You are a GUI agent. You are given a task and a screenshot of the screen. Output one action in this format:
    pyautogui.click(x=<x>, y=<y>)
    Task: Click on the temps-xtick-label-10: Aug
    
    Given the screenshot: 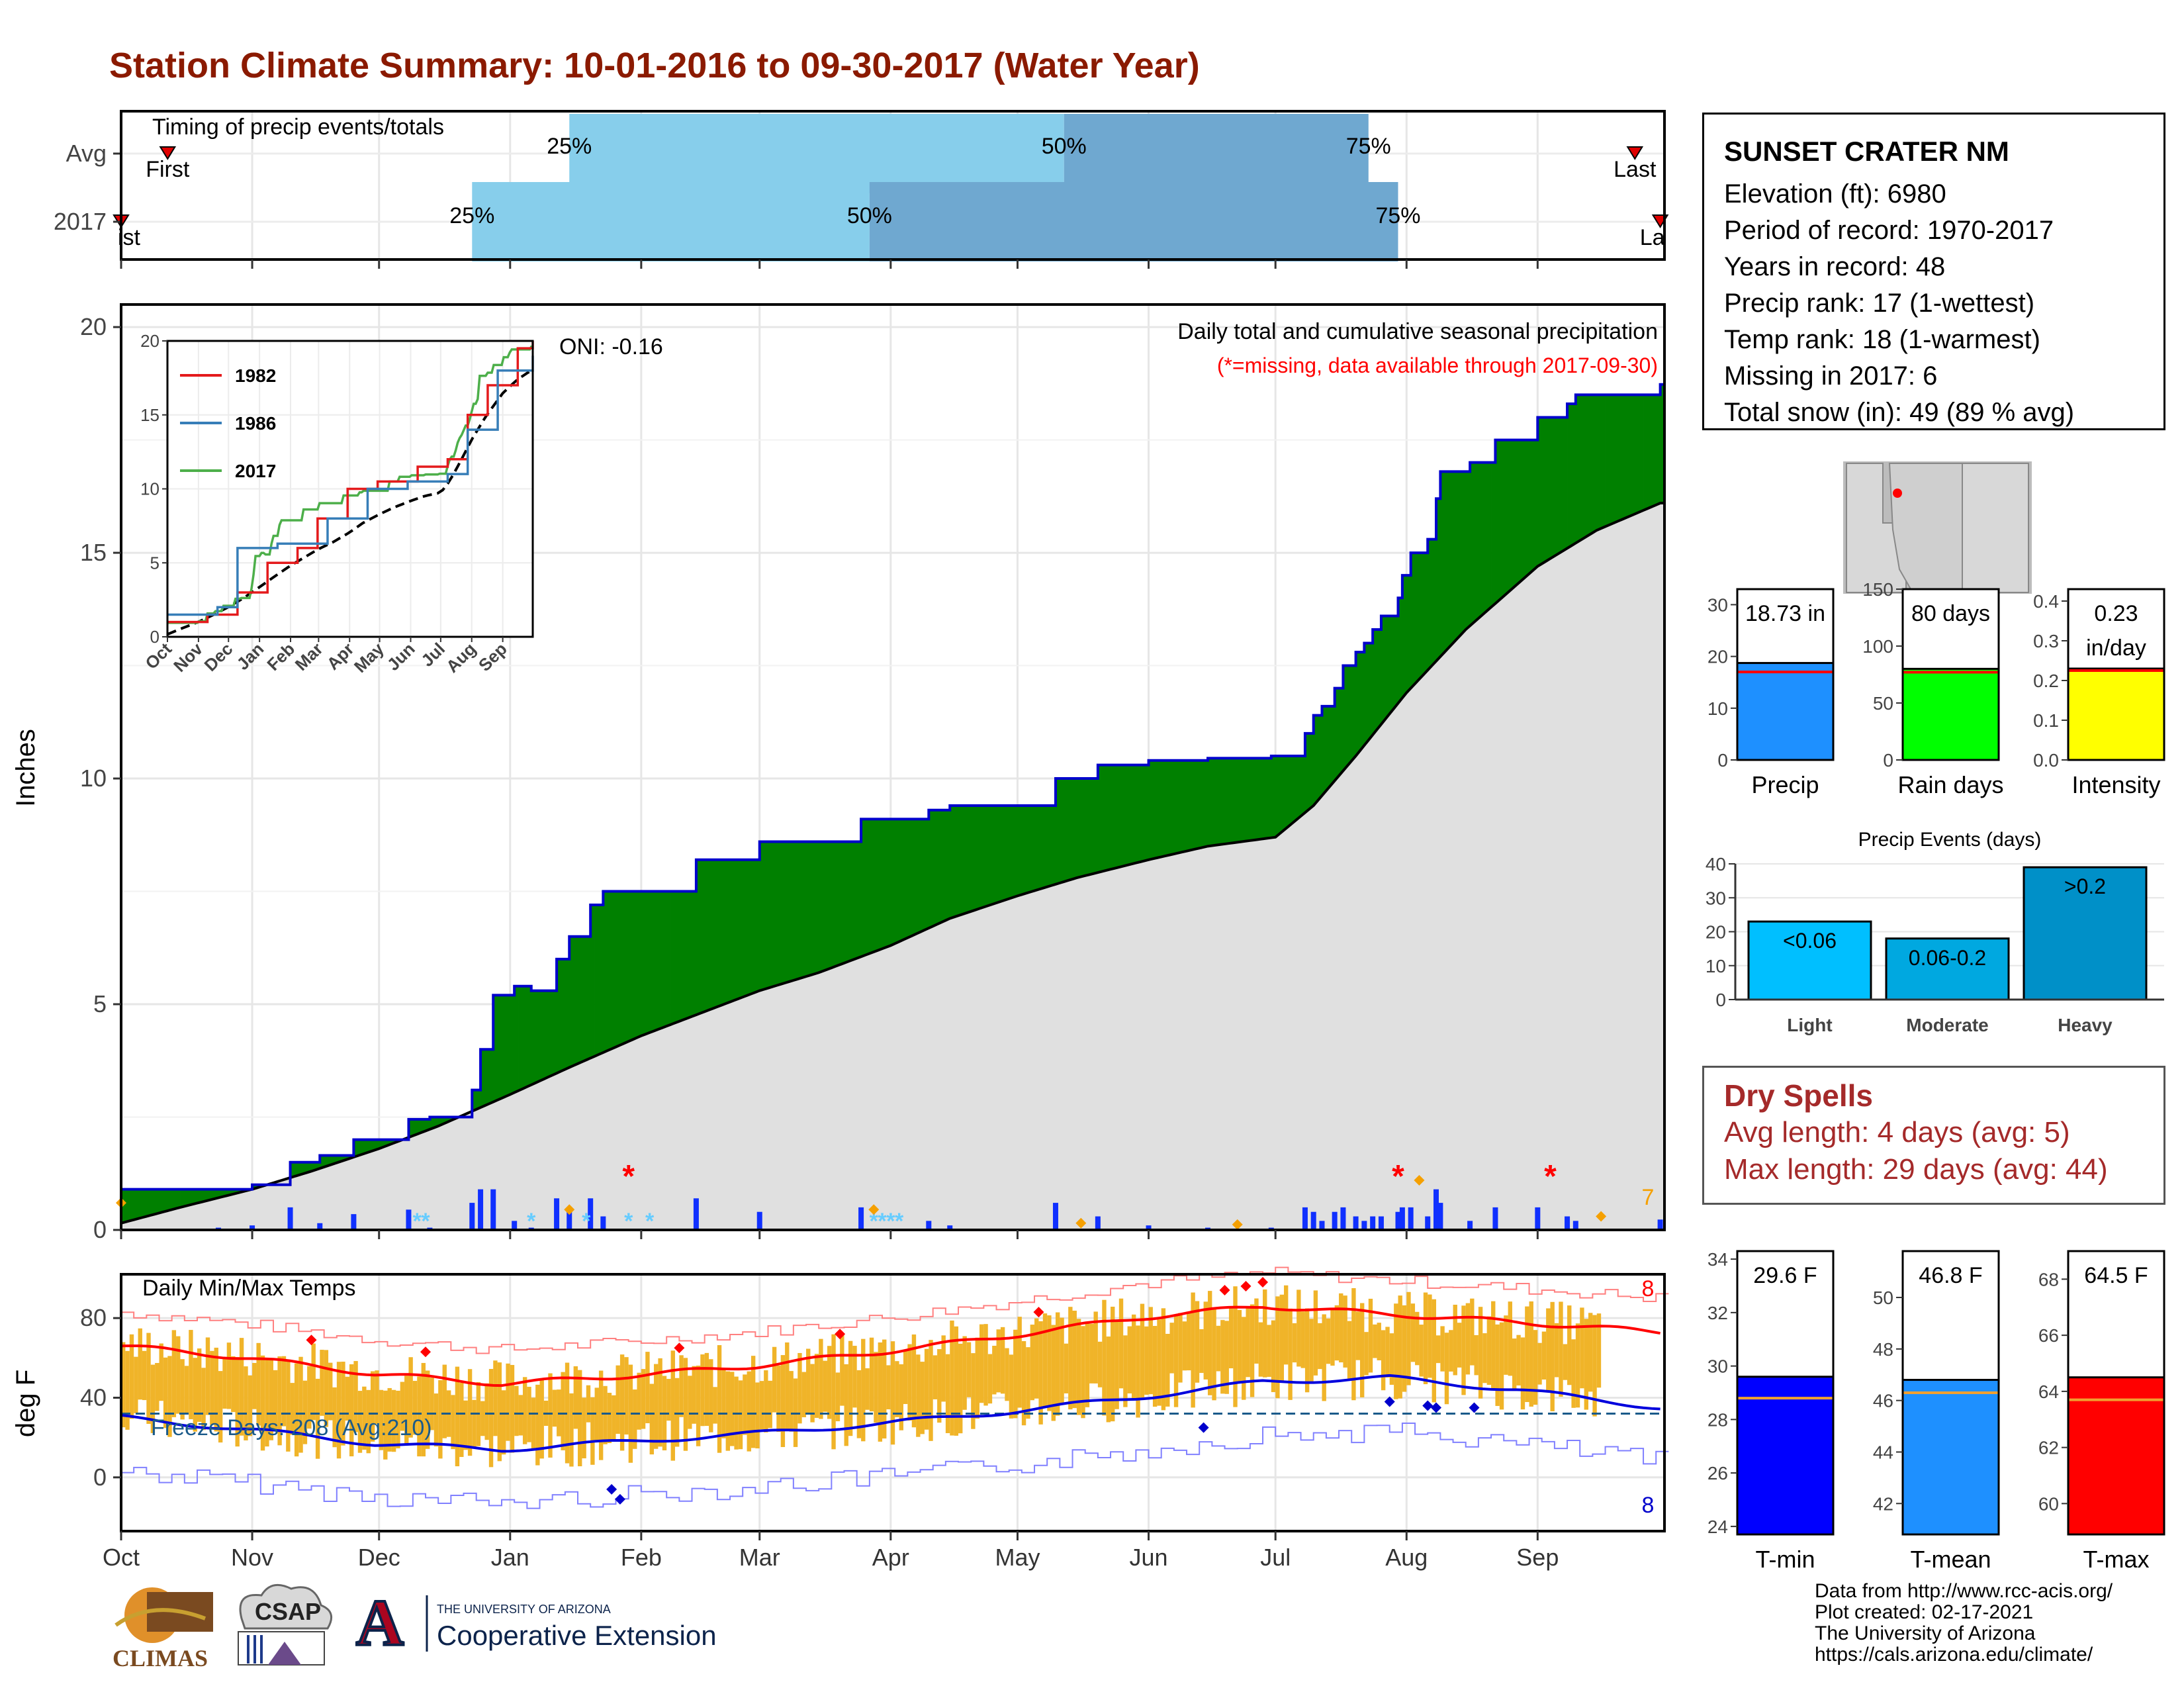 What is the action you would take?
    pyautogui.click(x=1406, y=1557)
    